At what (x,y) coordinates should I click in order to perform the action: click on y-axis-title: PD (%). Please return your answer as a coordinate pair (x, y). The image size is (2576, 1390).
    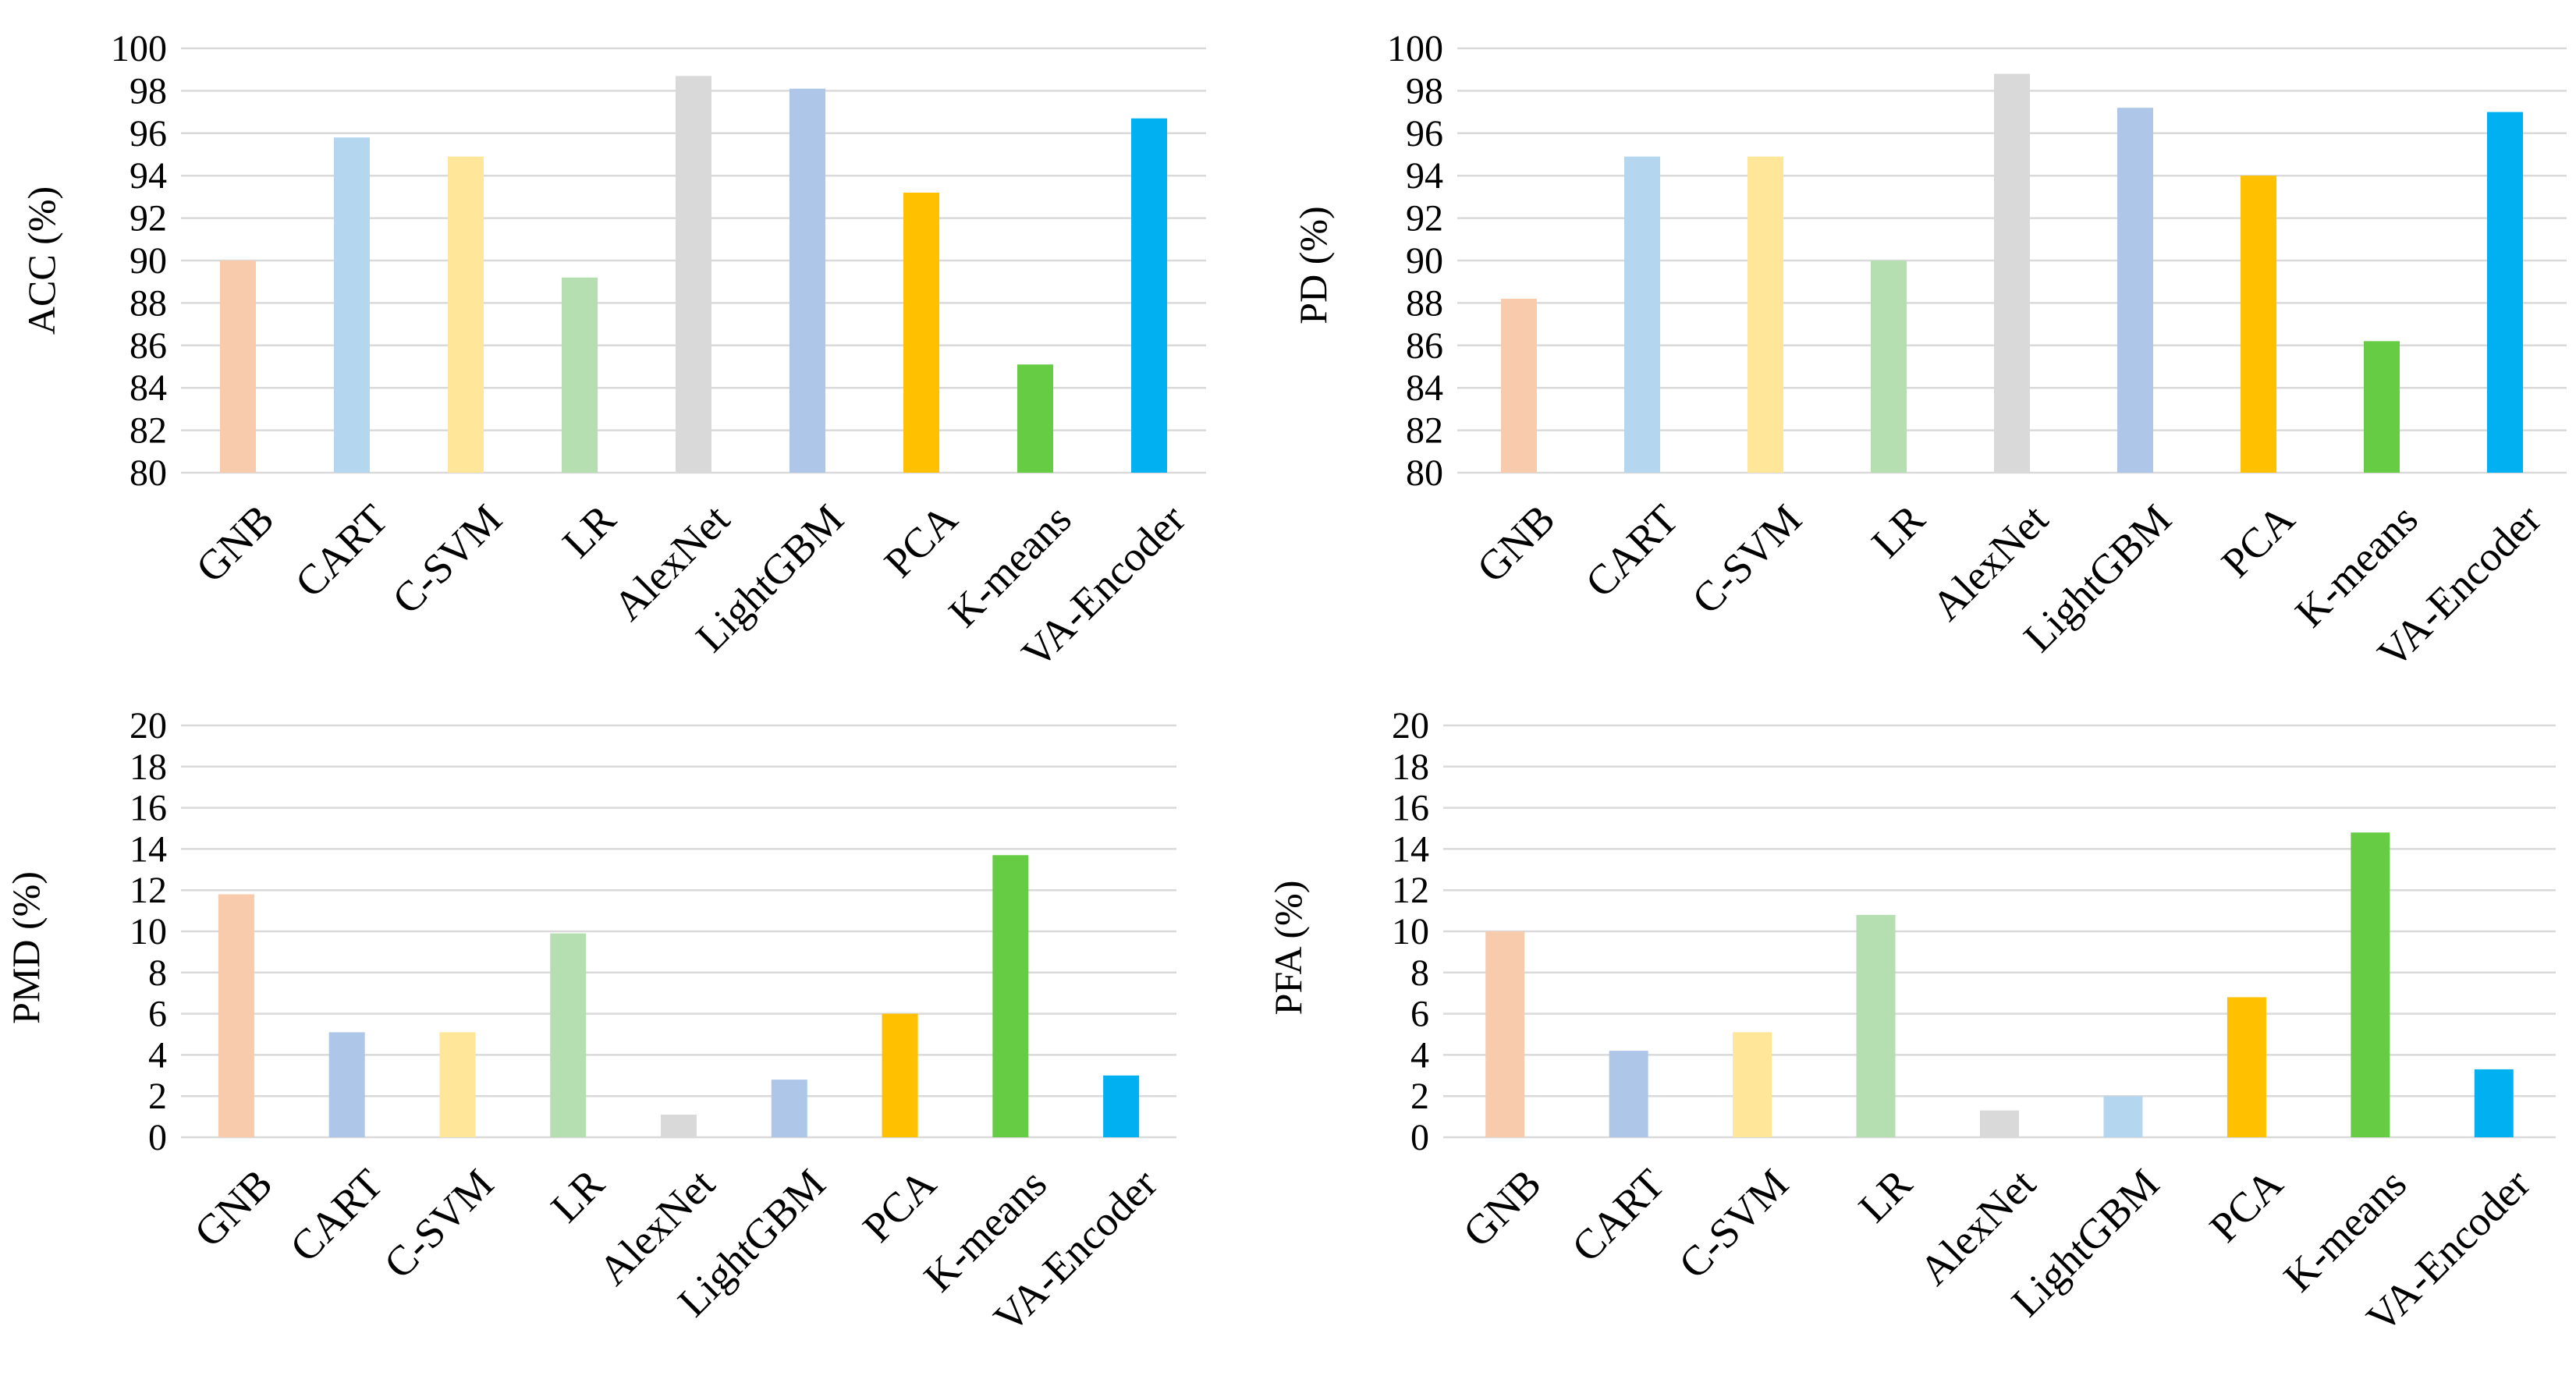
    Looking at the image, I should click on (1313, 265).